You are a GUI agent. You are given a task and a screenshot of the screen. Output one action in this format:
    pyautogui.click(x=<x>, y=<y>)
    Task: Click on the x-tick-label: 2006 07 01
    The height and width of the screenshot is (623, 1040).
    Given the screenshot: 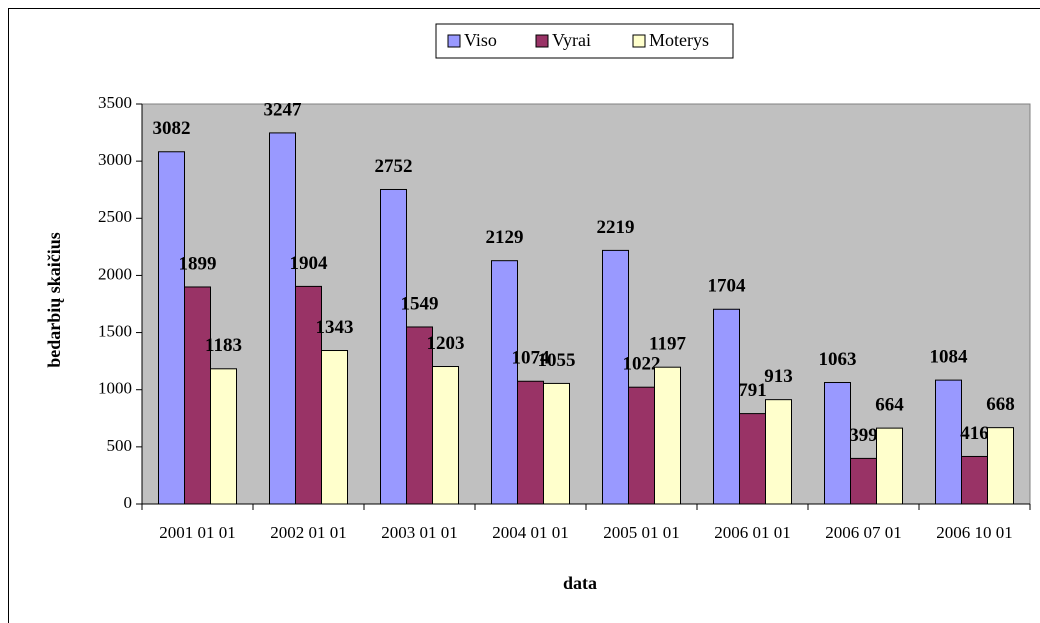 What is the action you would take?
    pyautogui.click(x=863, y=532)
    